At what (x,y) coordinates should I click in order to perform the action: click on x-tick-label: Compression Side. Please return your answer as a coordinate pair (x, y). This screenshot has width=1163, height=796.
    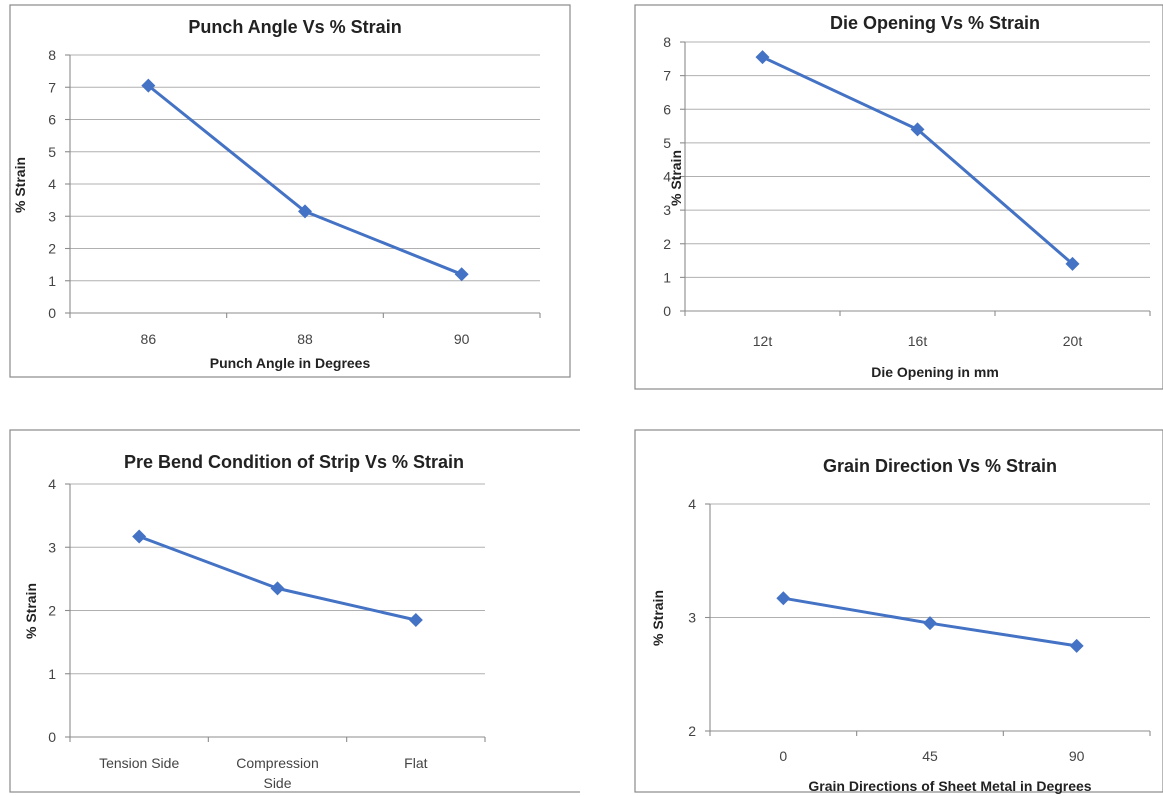
    Looking at the image, I should click on (277, 773).